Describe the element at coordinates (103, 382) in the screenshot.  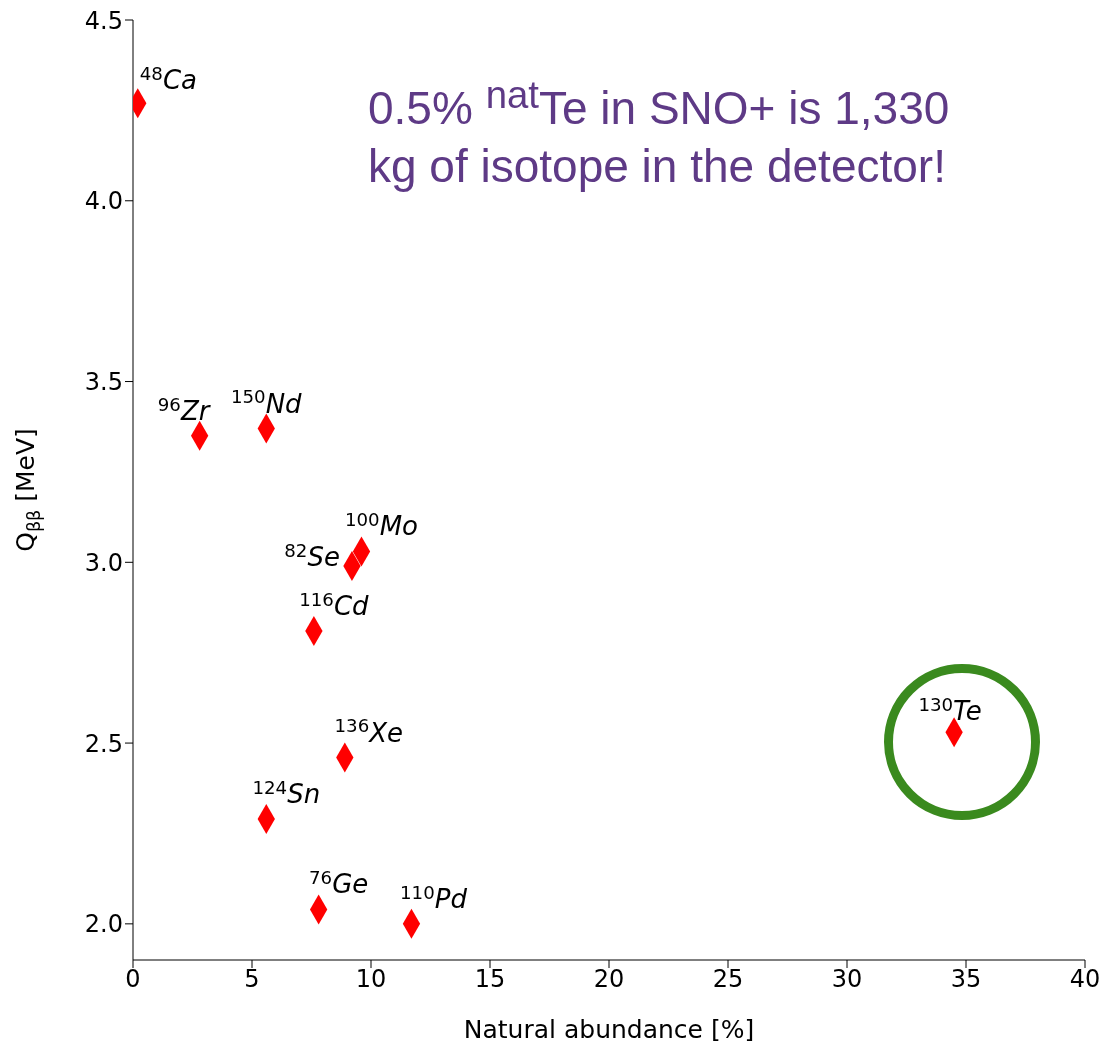
I see `y-tick-label: 3.5` at that location.